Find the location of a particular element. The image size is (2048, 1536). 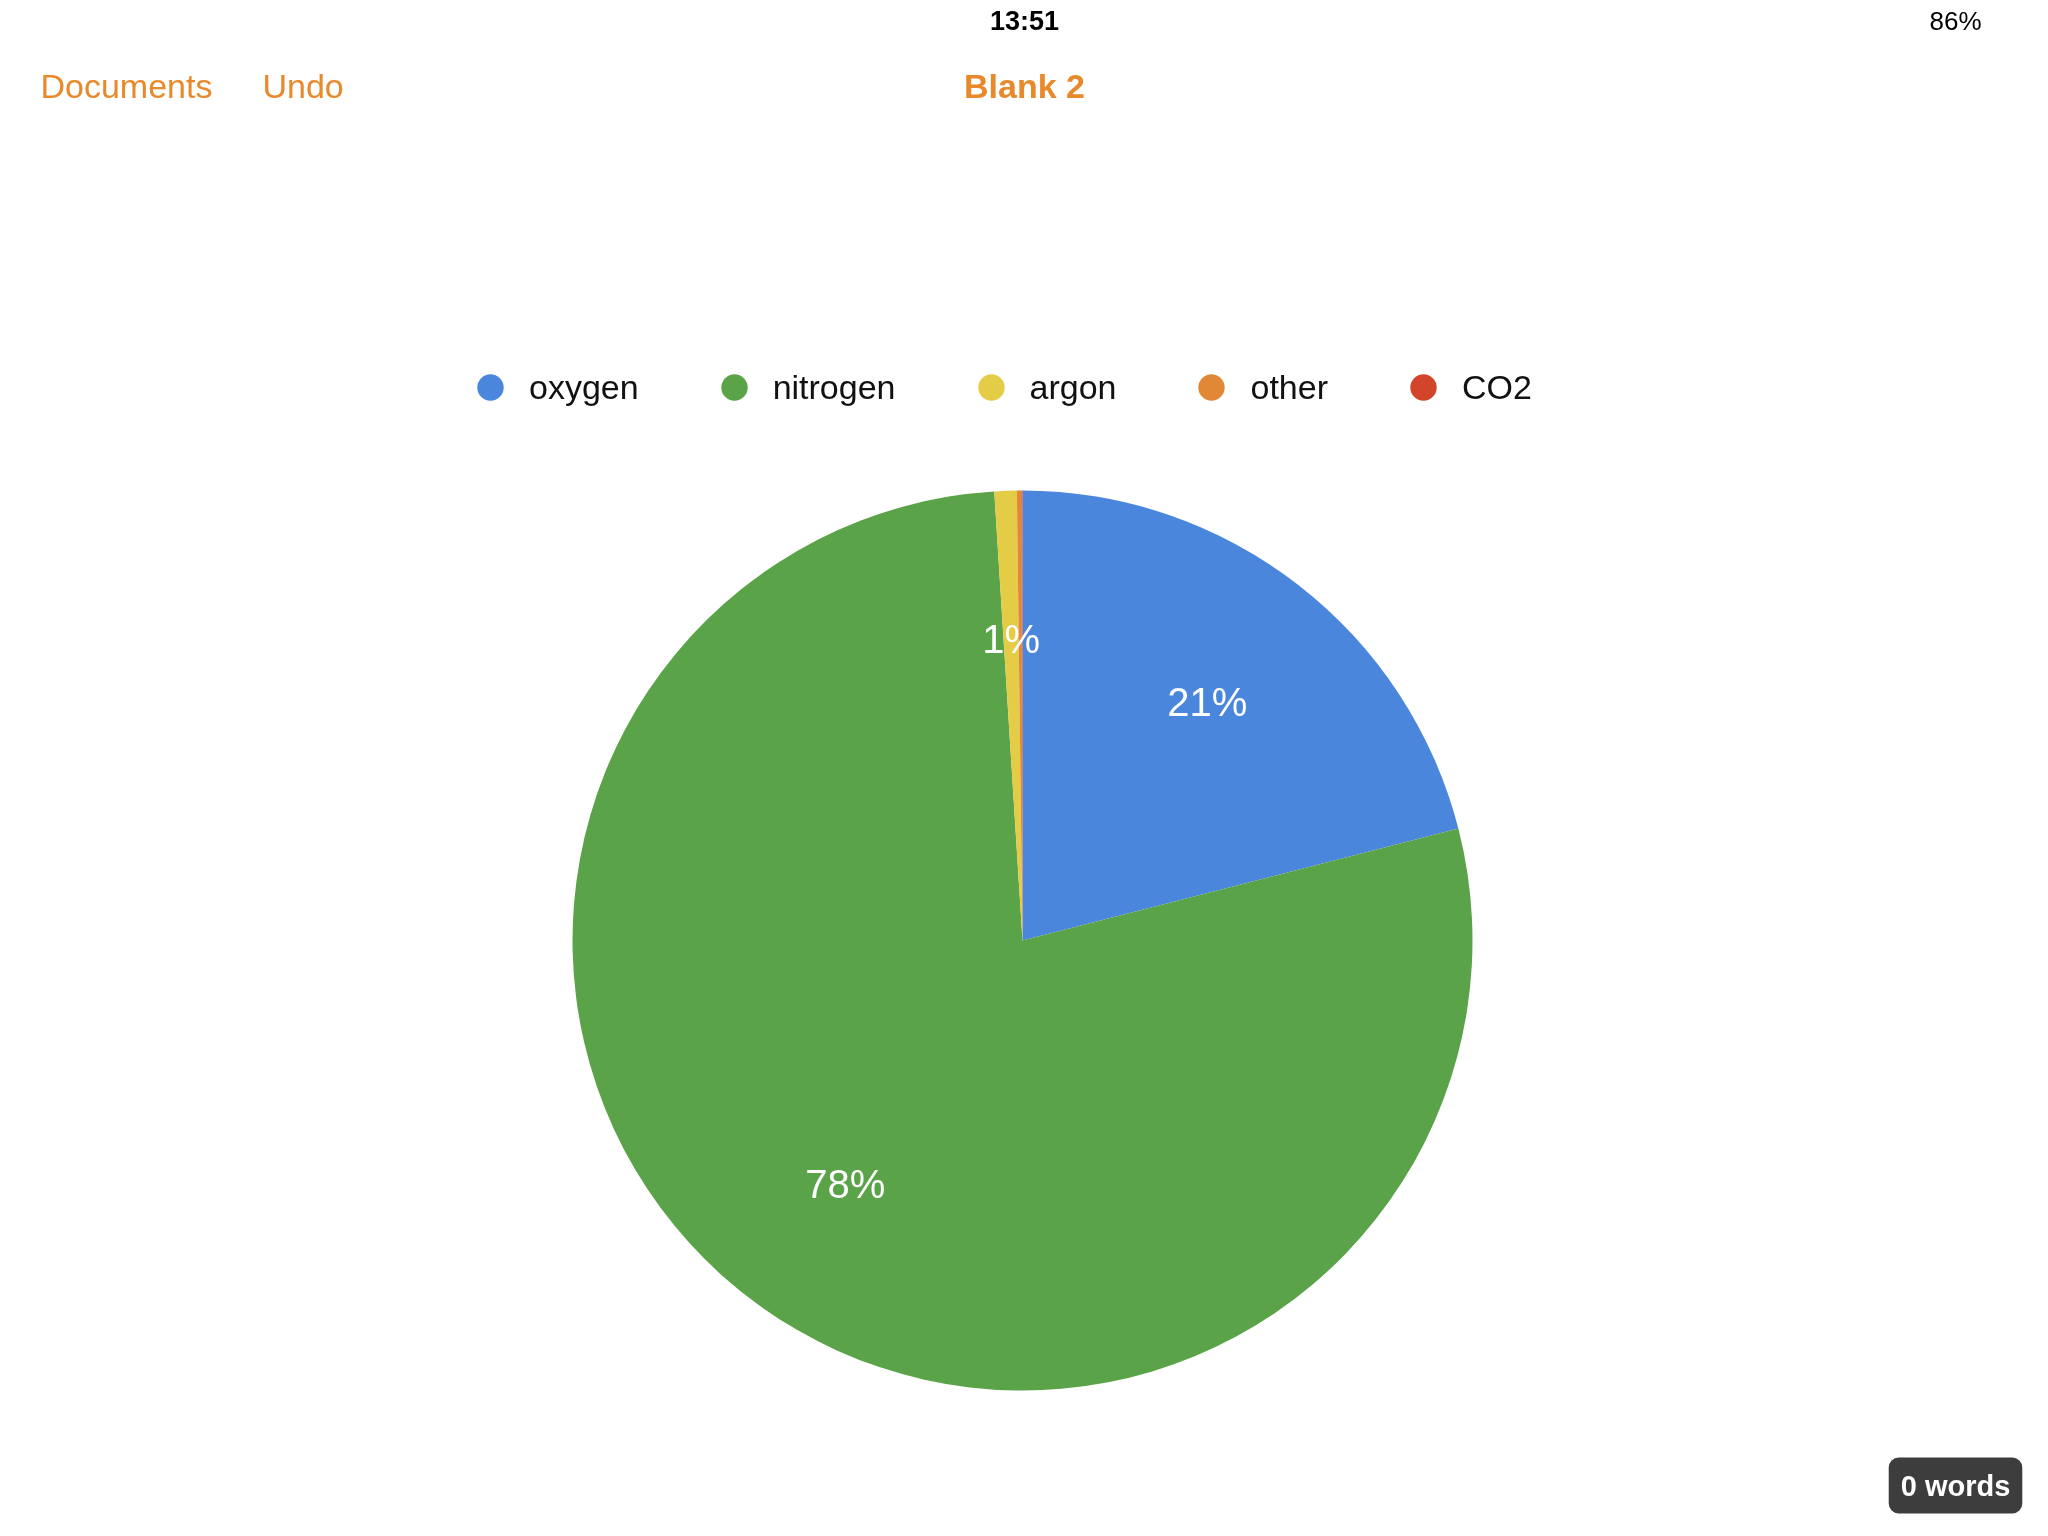

data-label: 1% is located at coordinates (1011, 639).